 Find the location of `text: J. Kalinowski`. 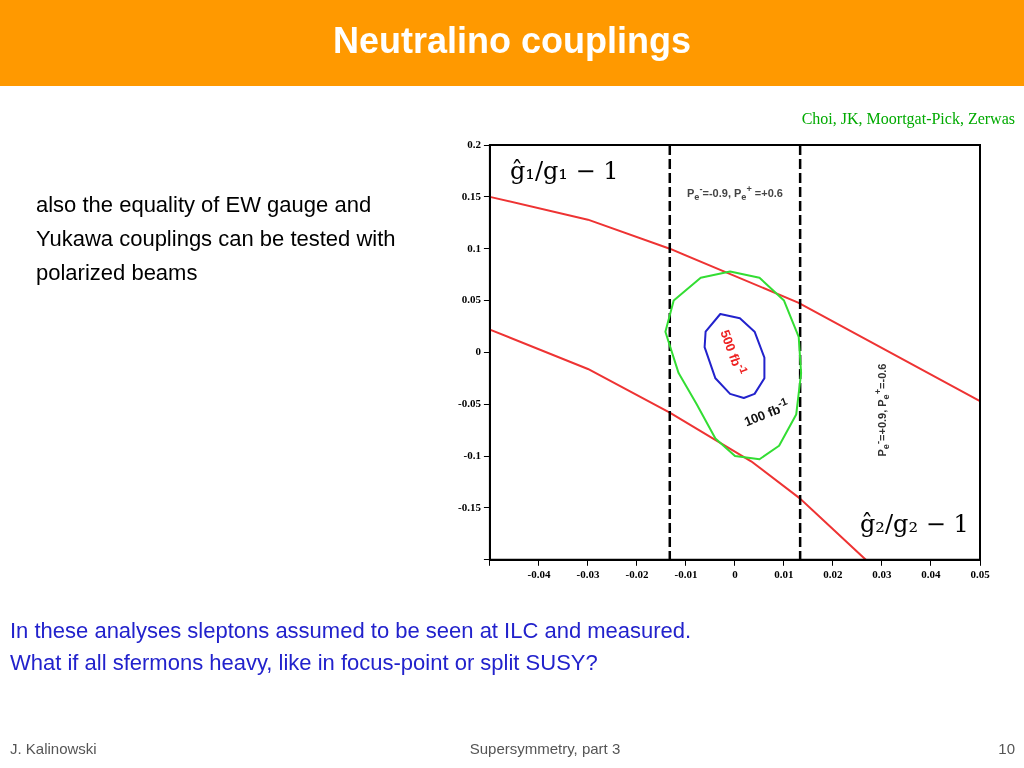

text: J. Kalinowski is located at coordinates (54, 748).